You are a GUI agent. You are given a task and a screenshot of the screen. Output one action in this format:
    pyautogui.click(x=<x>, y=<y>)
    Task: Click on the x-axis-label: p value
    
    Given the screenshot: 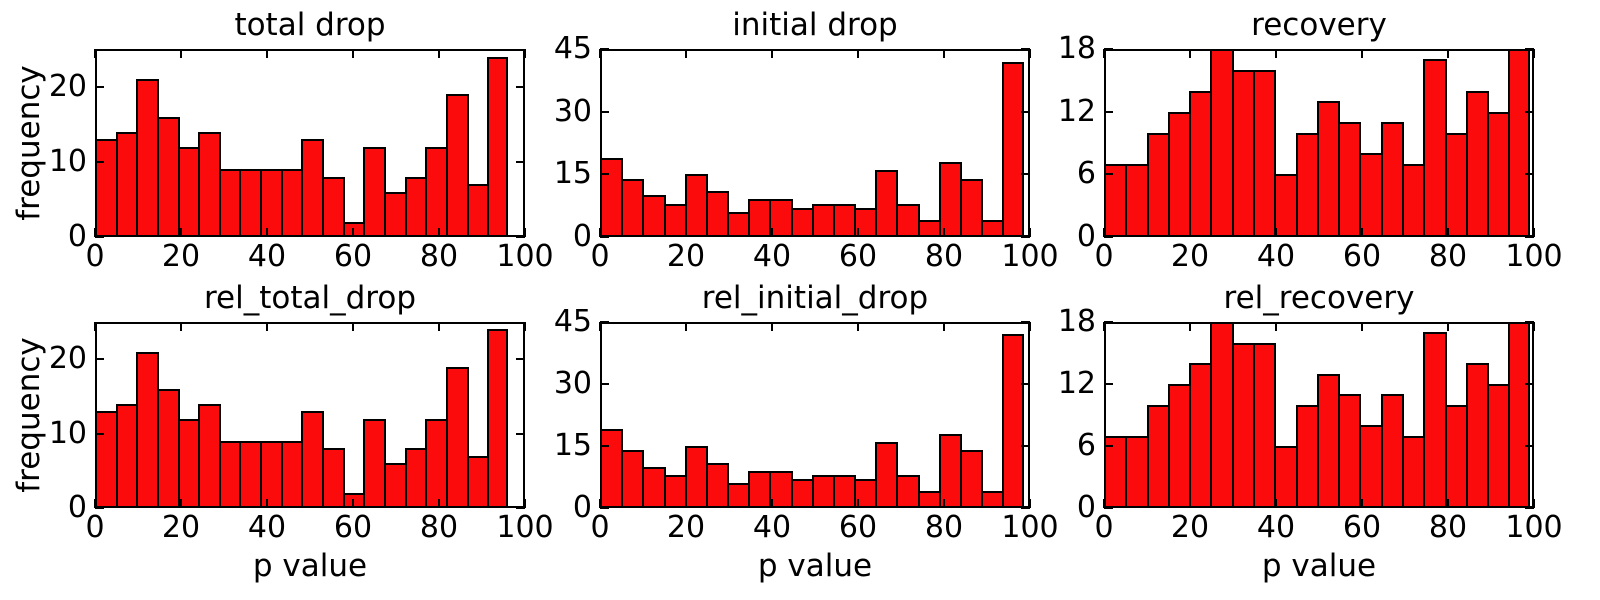 What is the action you would take?
    pyautogui.click(x=815, y=566)
    